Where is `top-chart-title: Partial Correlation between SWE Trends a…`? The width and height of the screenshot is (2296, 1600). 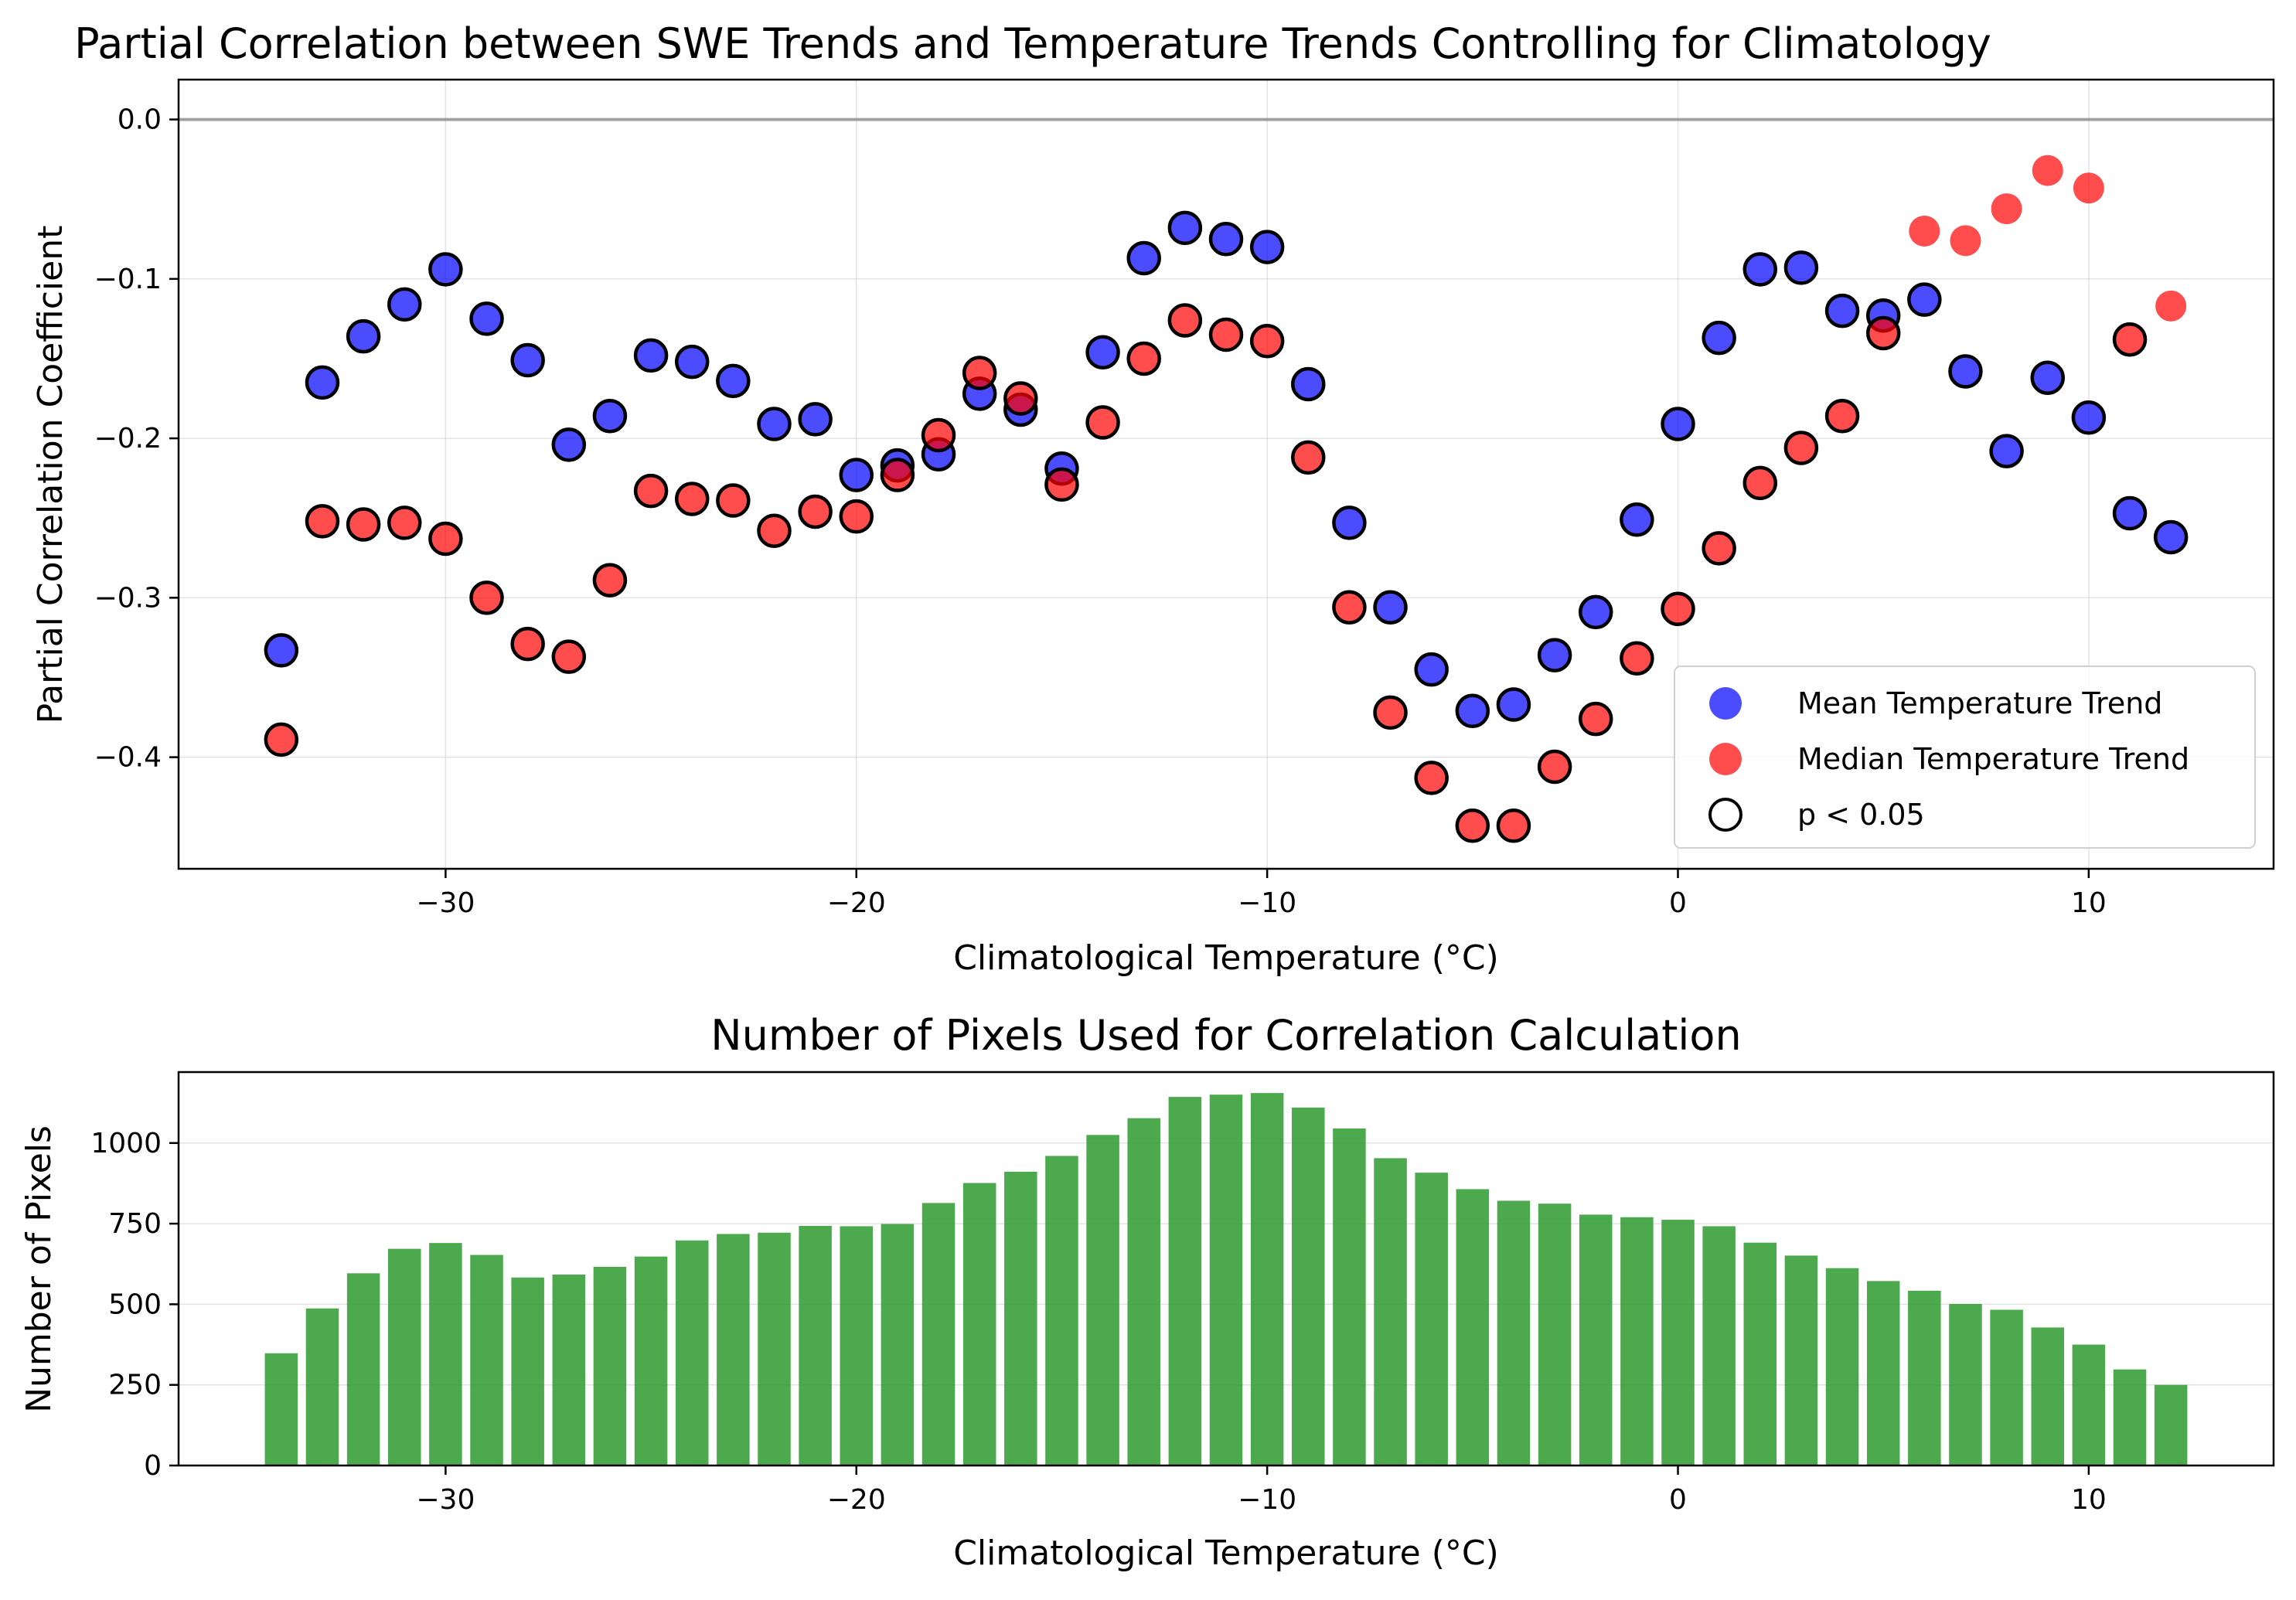
top-chart-title: Partial Correlation between SWE Trends a… is located at coordinates (1032, 43).